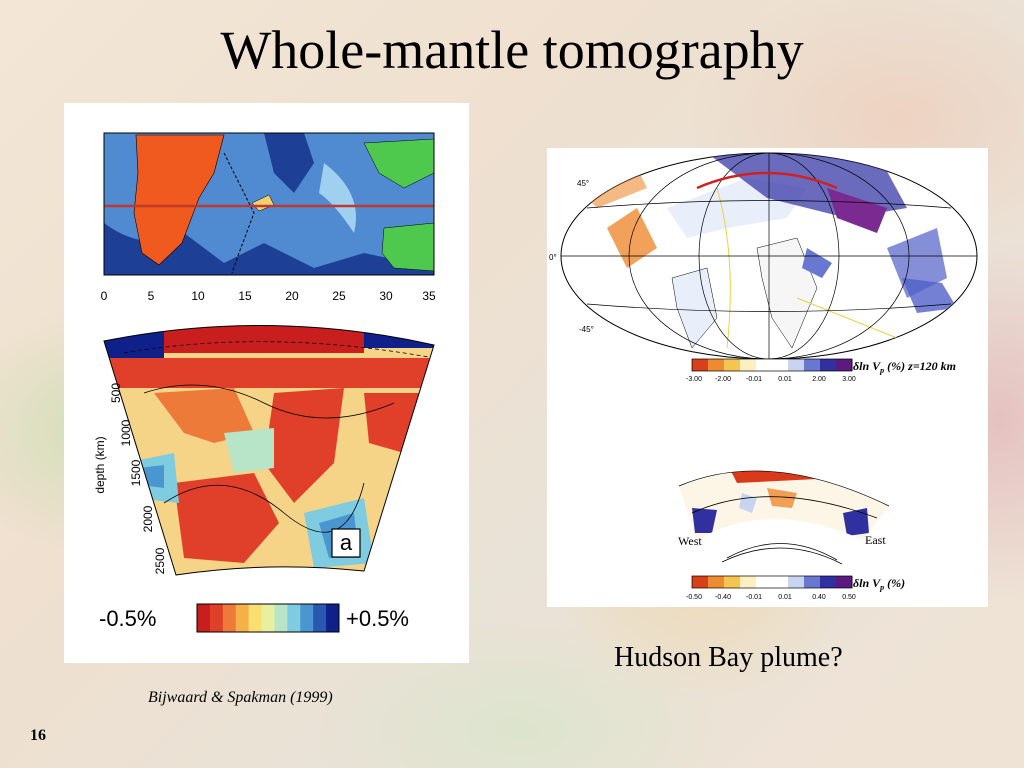 The image size is (1024, 768). Describe the element at coordinates (879, 584) in the screenshot. I see `section-scale-label: δln Vp (%)` at that location.